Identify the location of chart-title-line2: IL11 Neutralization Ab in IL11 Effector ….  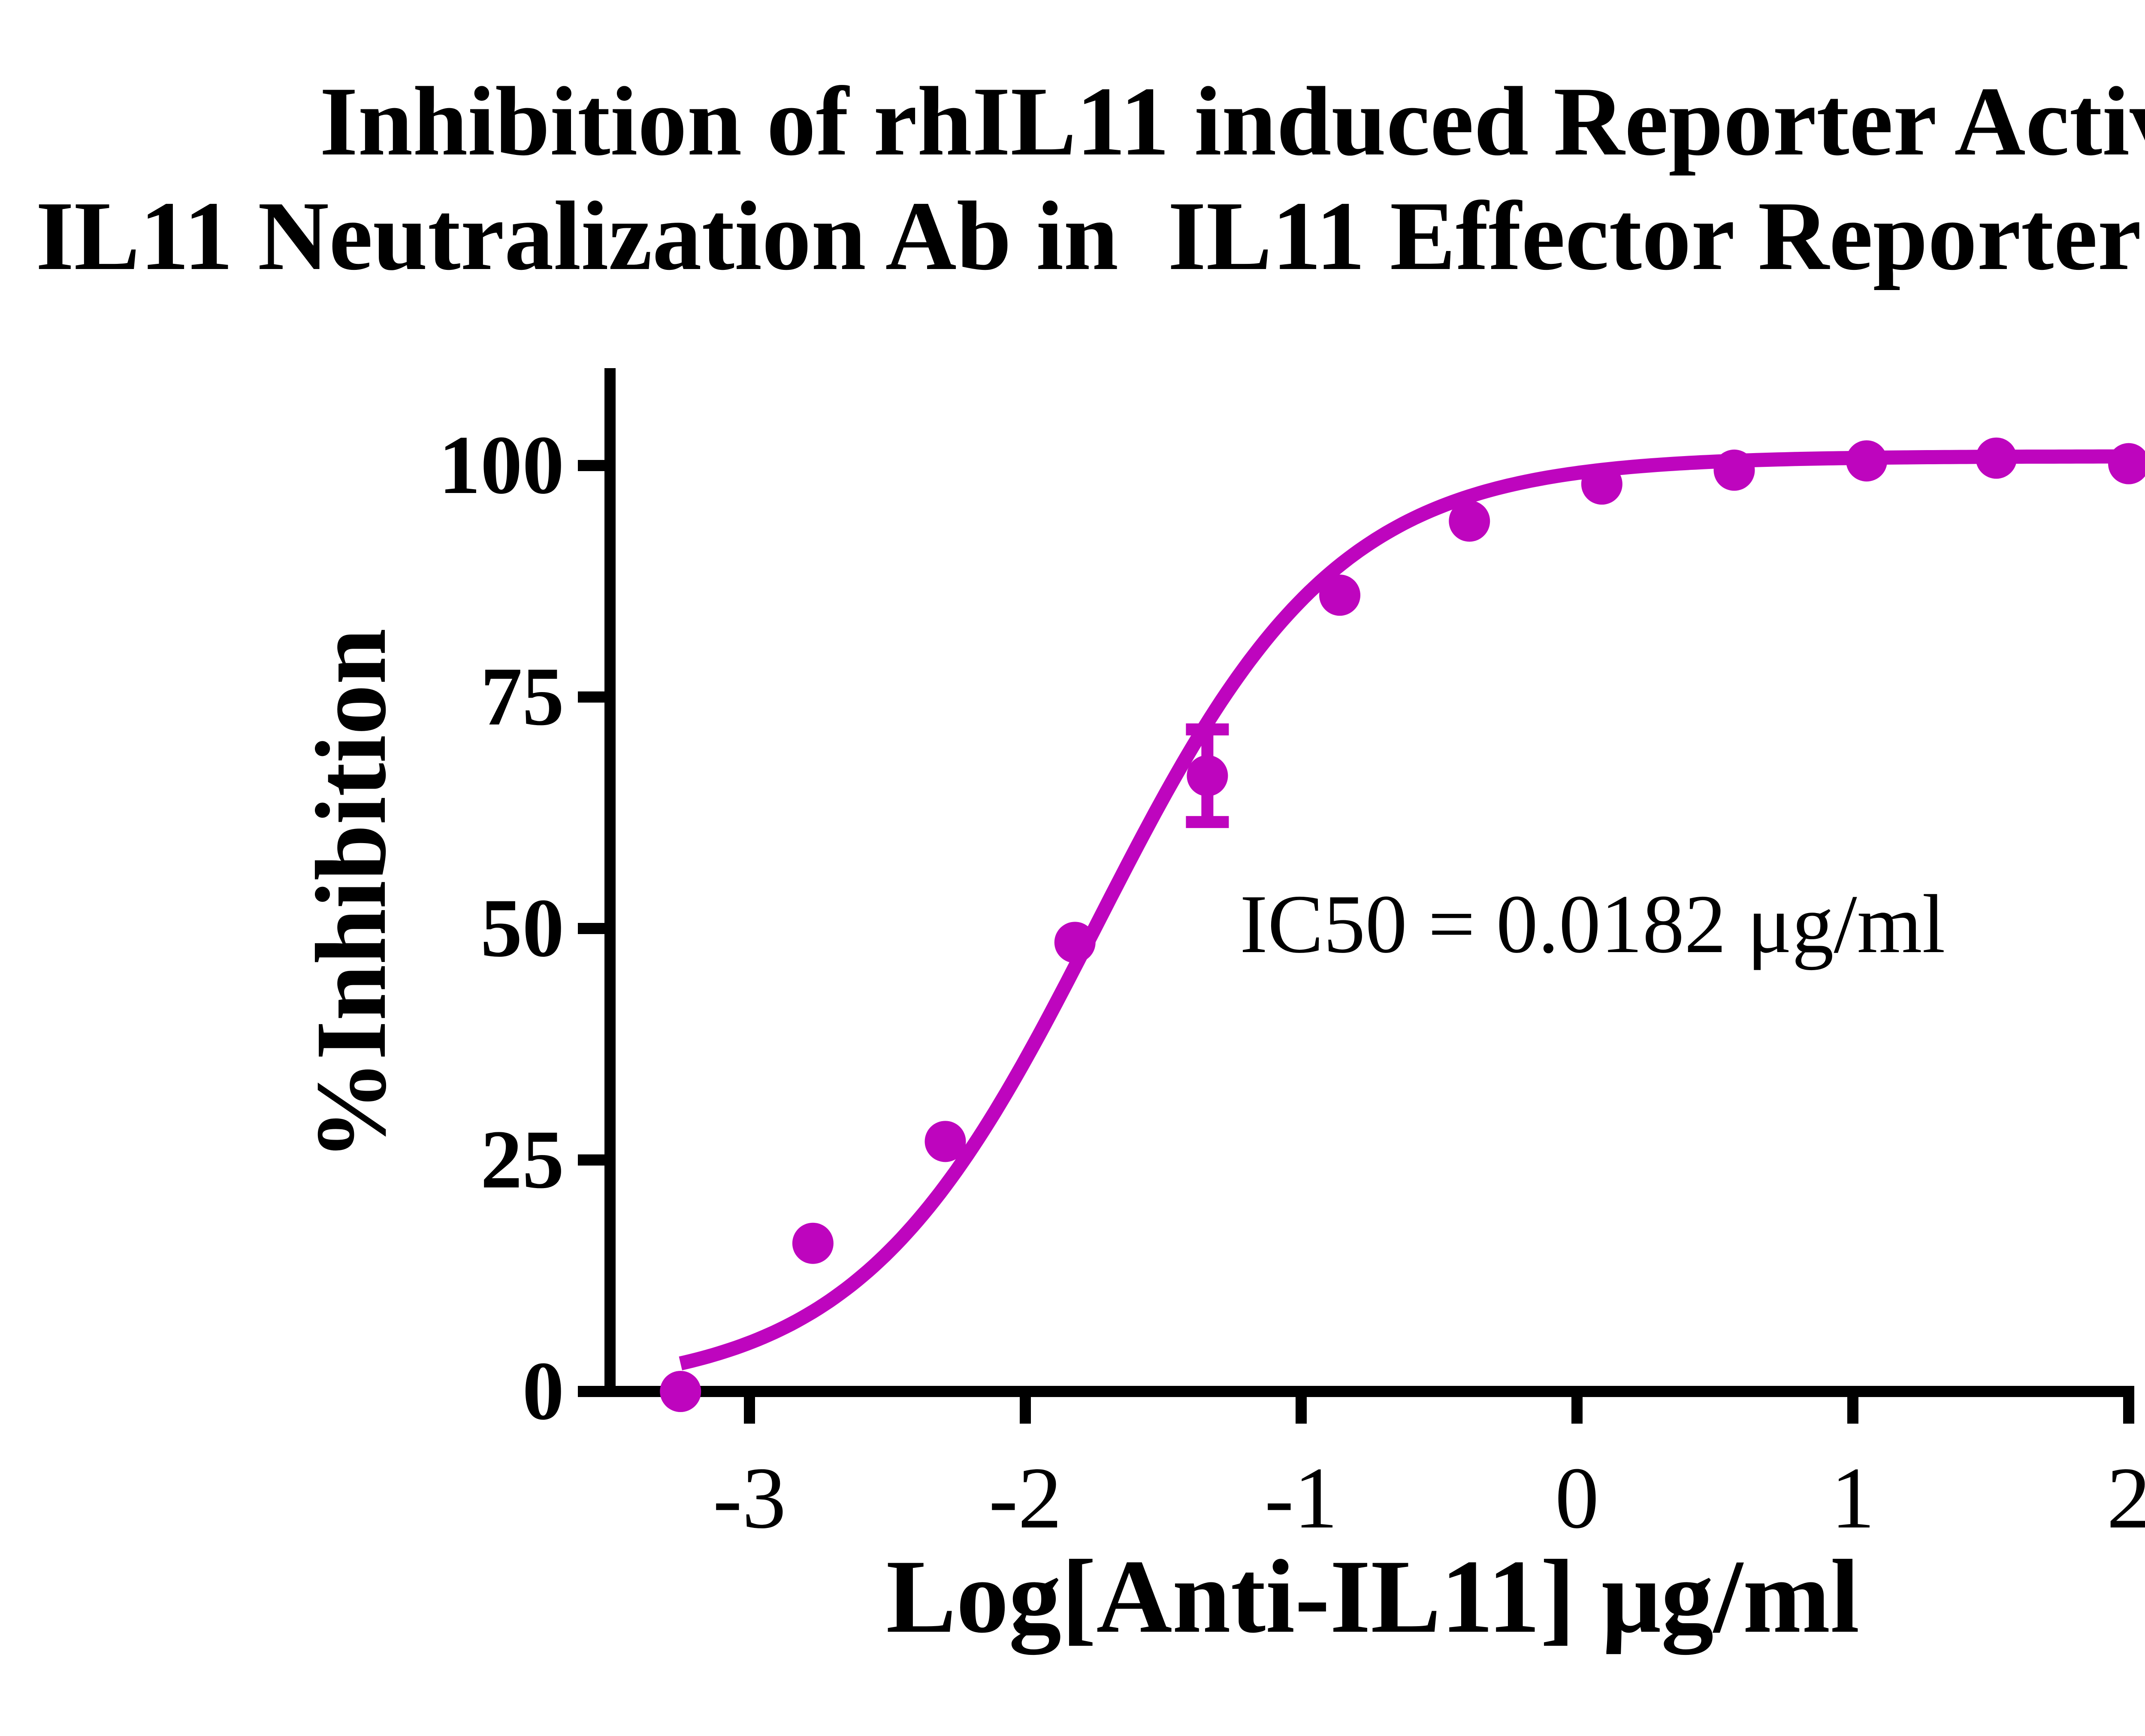
(1088, 236).